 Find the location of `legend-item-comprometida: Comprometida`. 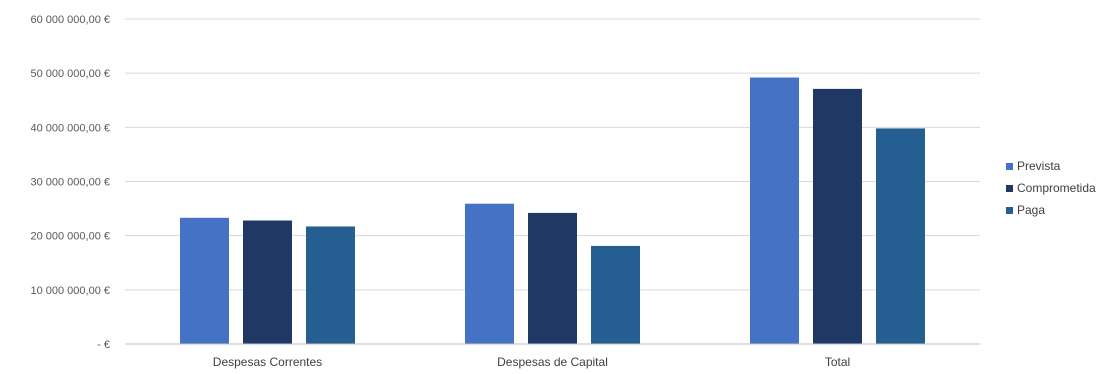

legend-item-comprometida: Comprometida is located at coordinates (1051, 188).